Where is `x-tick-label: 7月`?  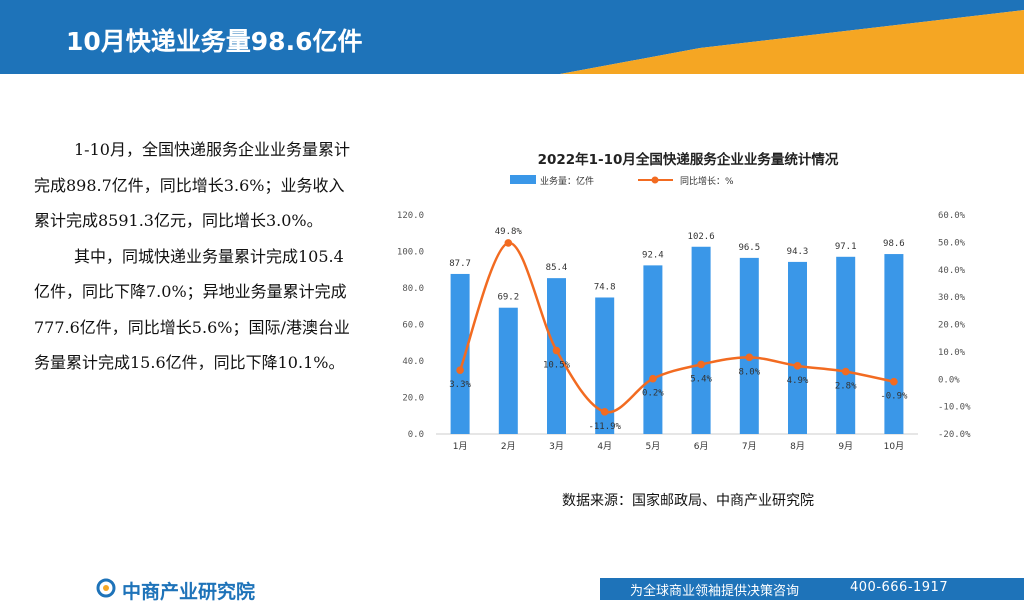
x-tick-label: 7月 is located at coordinates (749, 446).